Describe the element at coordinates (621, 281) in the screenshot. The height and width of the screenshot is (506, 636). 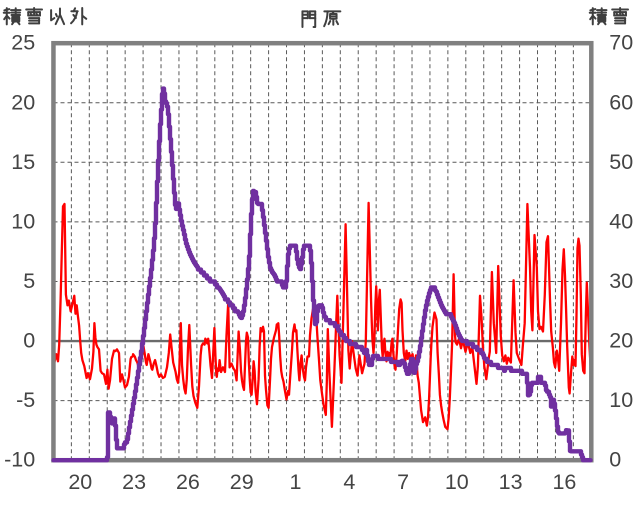
I see `svg-text: 30` at that location.